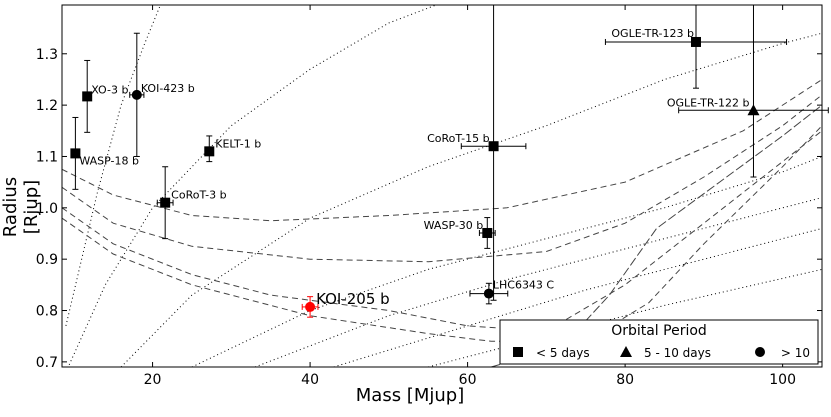 This screenshot has height=417, width=831. I want to click on y-tick-label: 1.2, so click(47, 106).